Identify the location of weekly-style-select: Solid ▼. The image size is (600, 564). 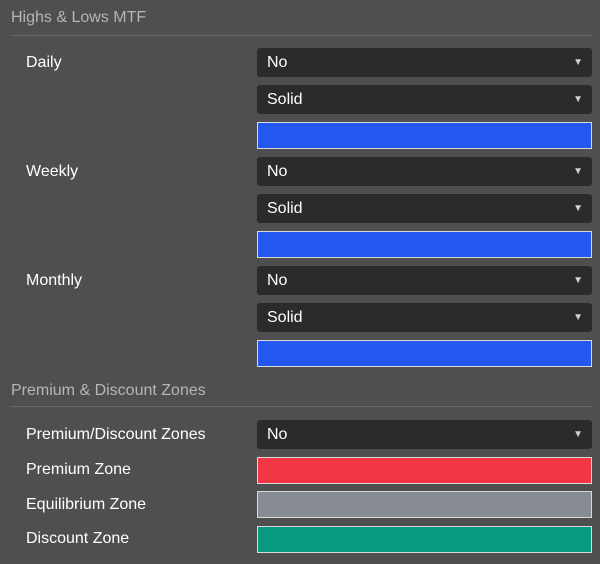
(424, 208).